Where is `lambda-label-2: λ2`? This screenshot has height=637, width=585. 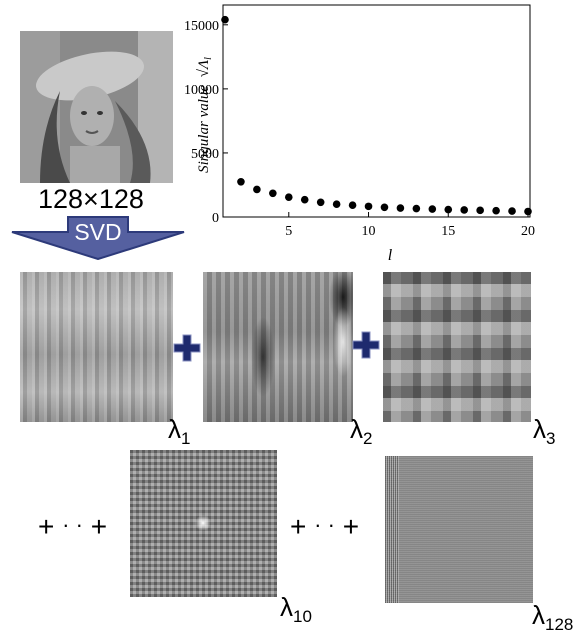 lambda-label-2: λ2 is located at coordinates (361, 431).